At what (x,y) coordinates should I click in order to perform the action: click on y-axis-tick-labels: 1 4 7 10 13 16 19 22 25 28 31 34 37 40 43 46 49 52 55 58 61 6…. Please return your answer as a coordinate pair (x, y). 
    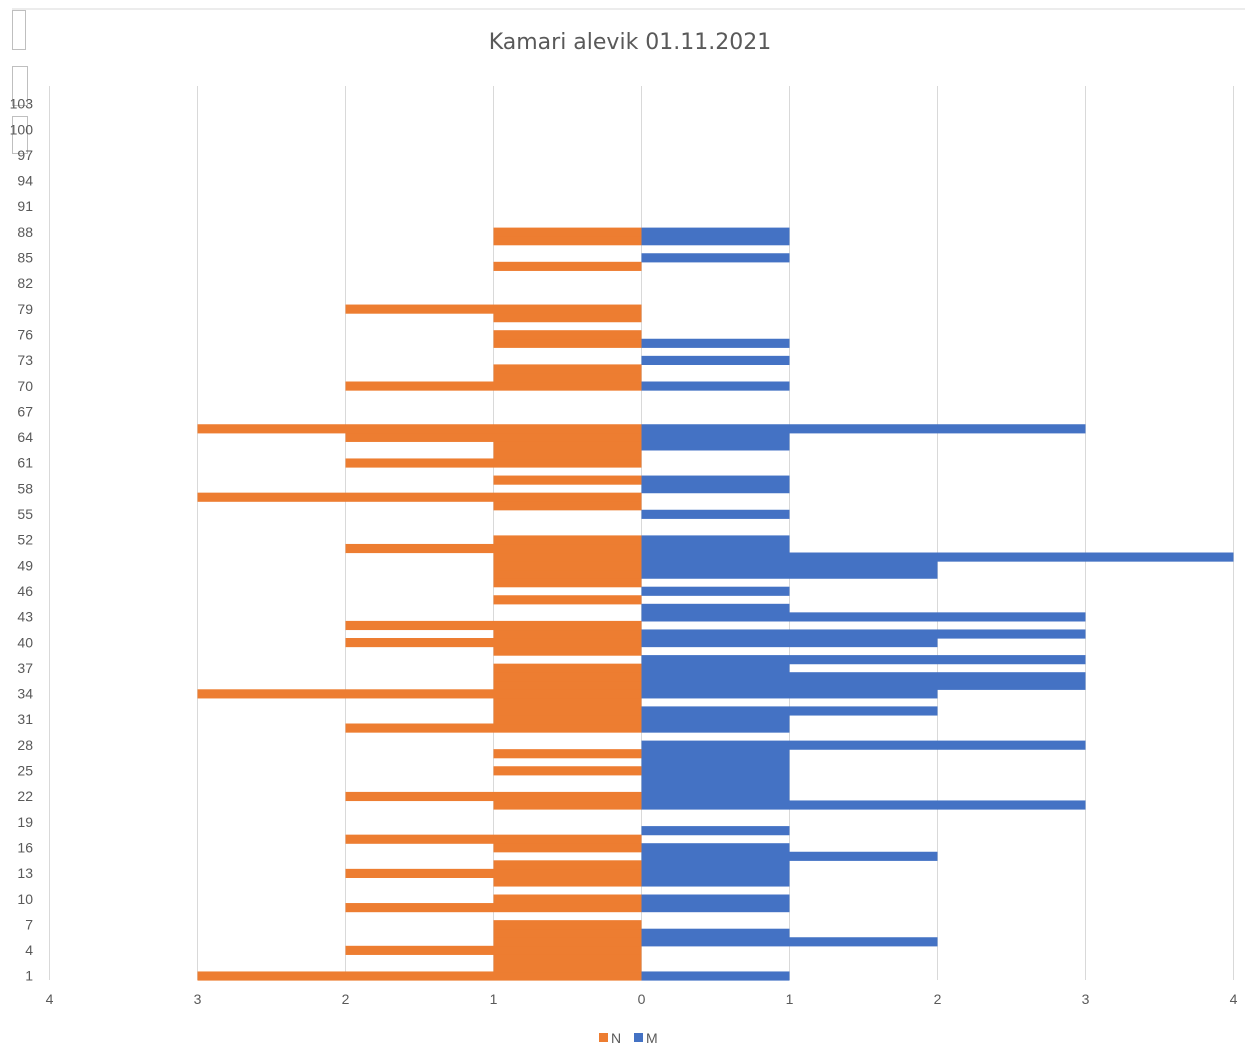
    Looking at the image, I should click on (22, 540).